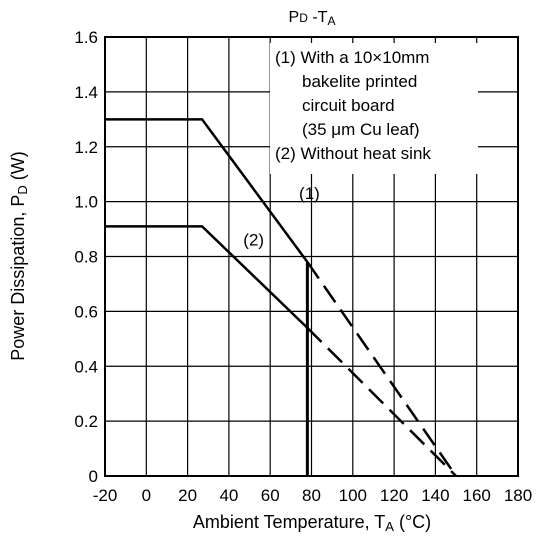  I want to click on y-tick-label: 1.6, so click(86, 37).